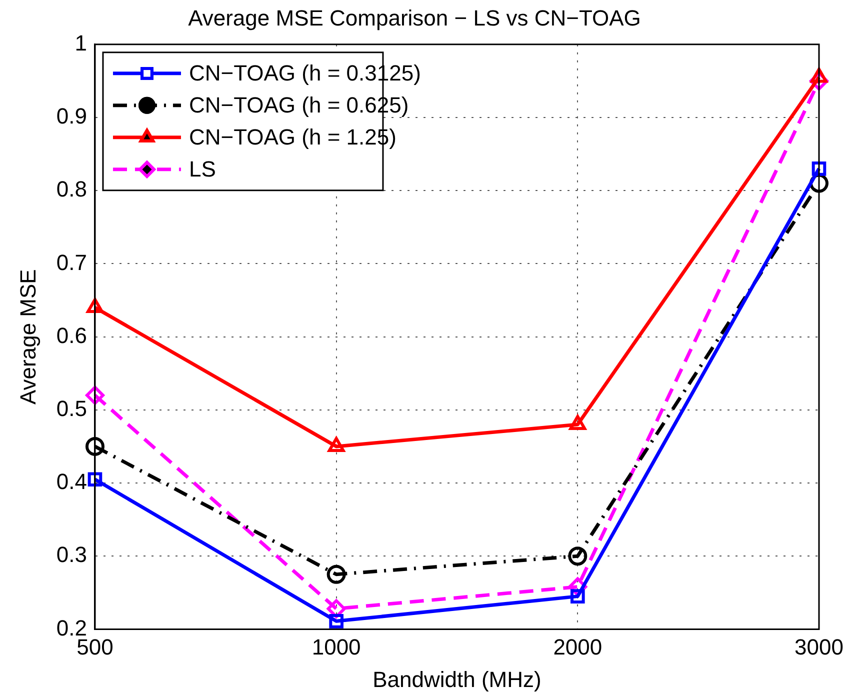  I want to click on legend-label: LS, so click(202, 169).